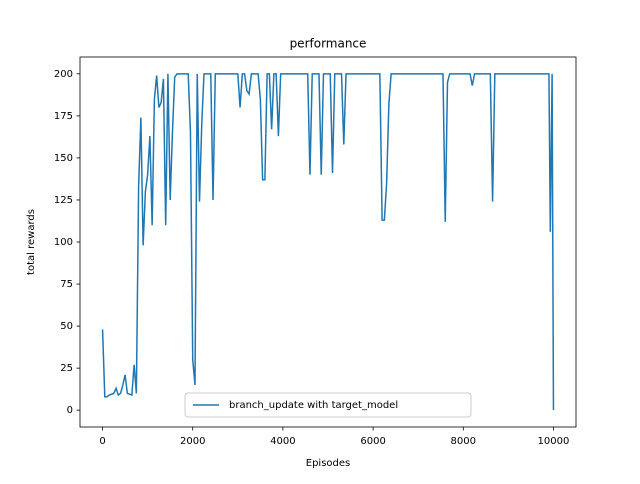 The image size is (640, 484). What do you see at coordinates (66, 368) in the screenshot?
I see `y-tick-label: 25` at bounding box center [66, 368].